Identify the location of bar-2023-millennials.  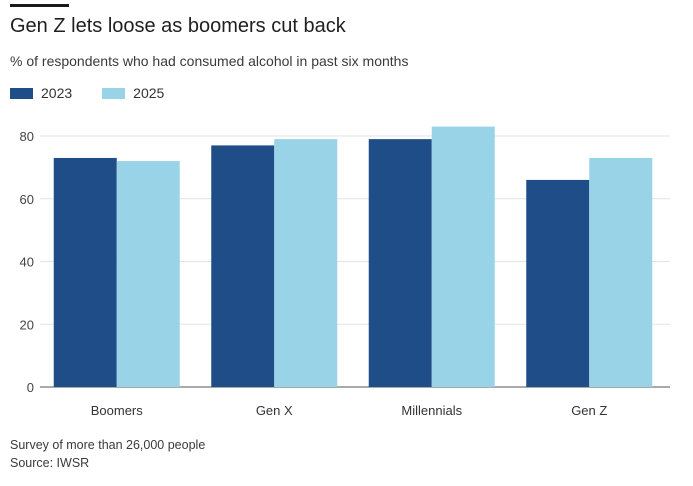
(400, 263).